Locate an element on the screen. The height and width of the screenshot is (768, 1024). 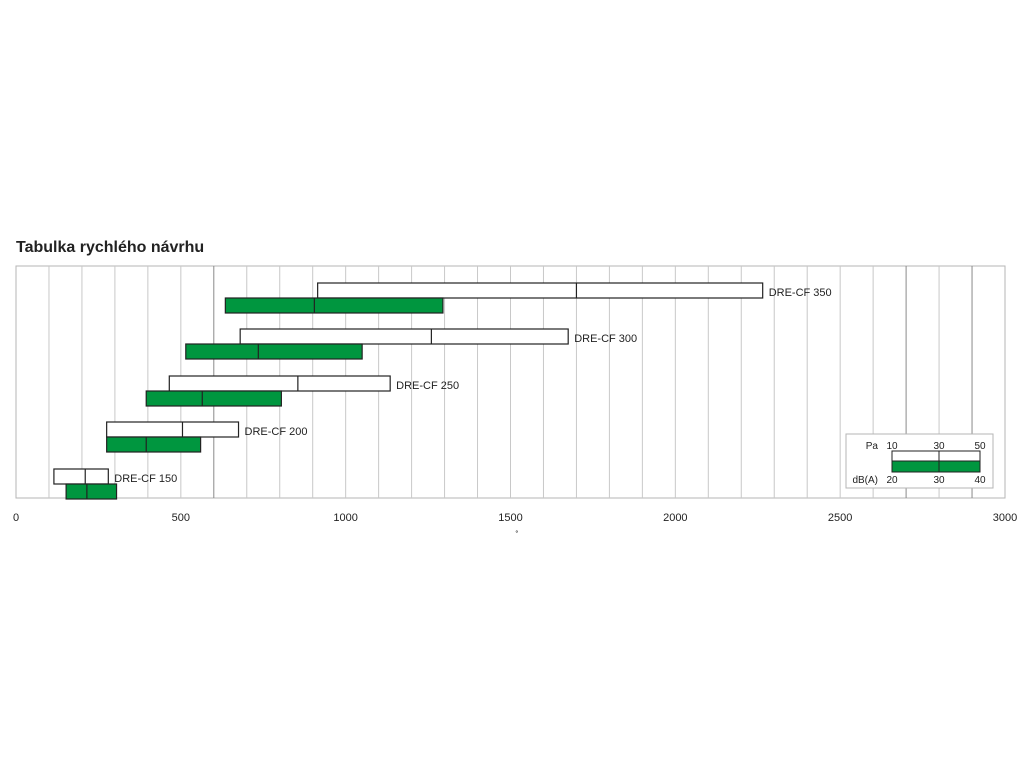
legend-db-swatch is located at coordinates (936, 466).